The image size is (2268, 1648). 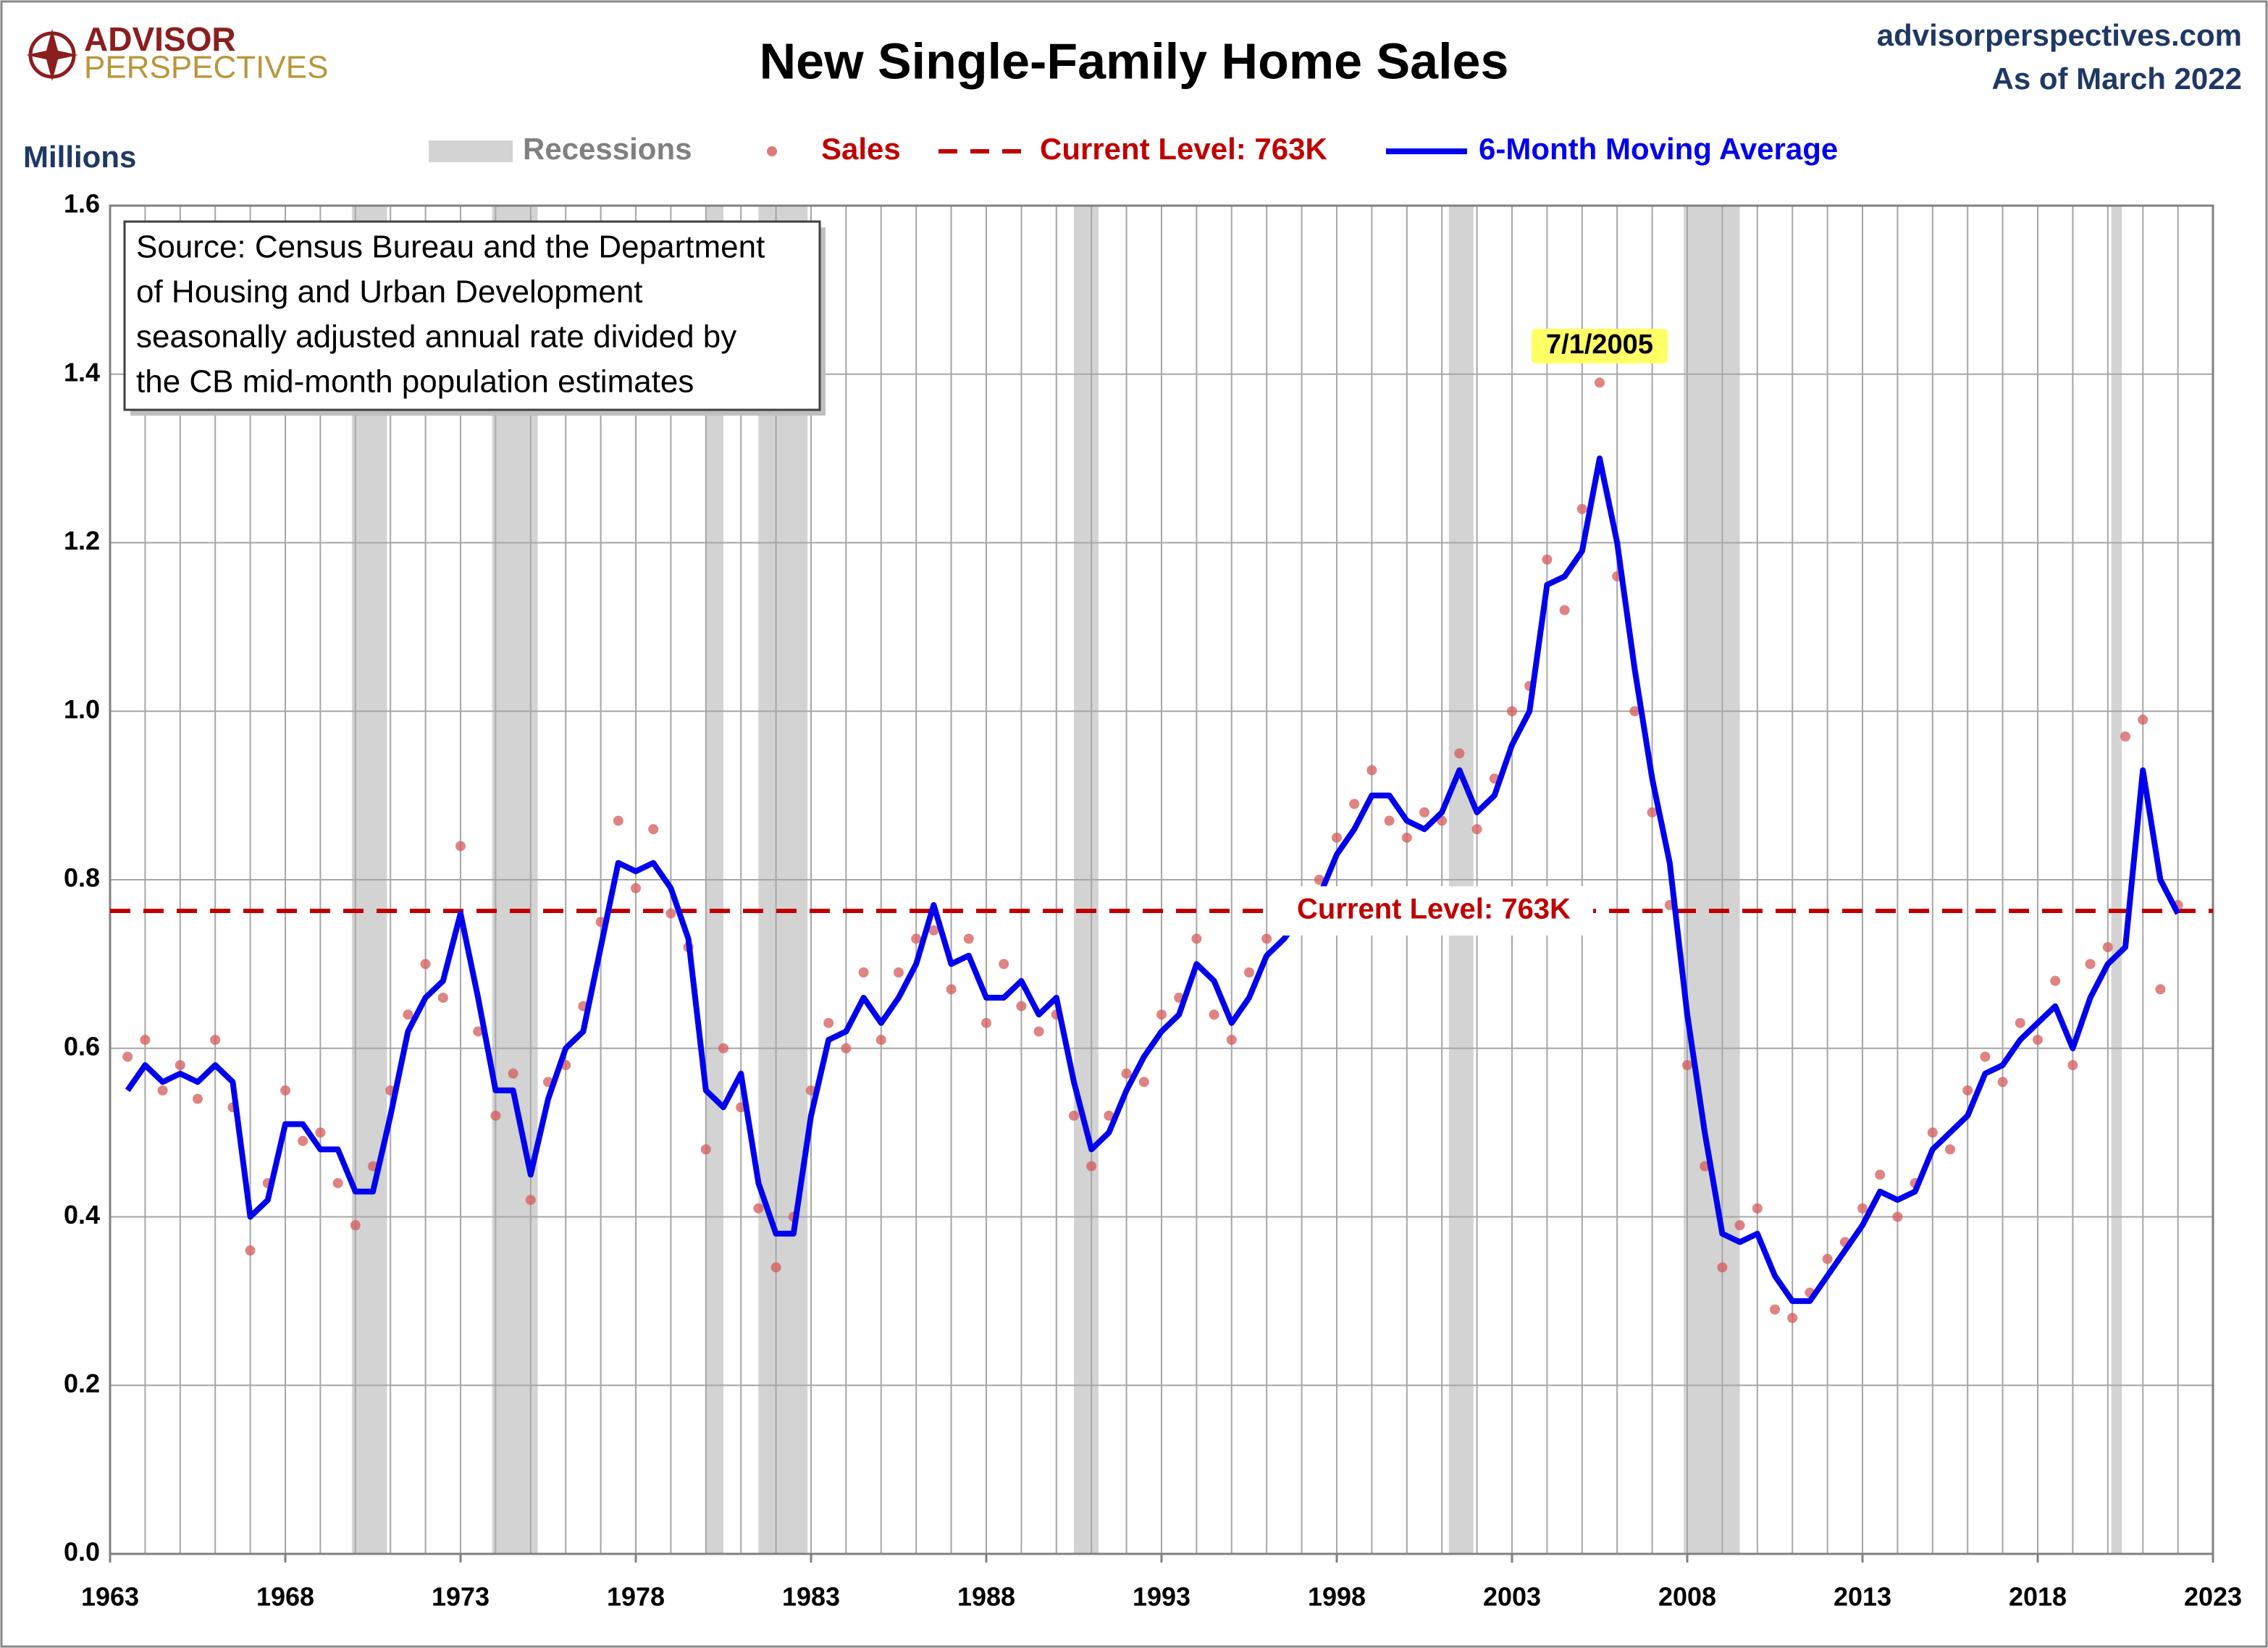 What do you see at coordinates (160, 39) in the screenshot?
I see `logo-text: ADVISOR` at bounding box center [160, 39].